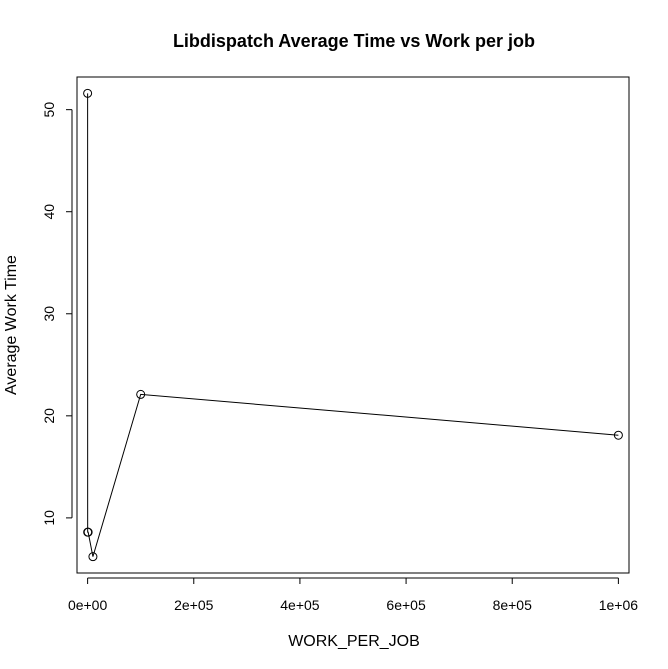 Image resolution: width=668 pixels, height=669 pixels. I want to click on y-tick-label-2: 30, so click(49, 314).